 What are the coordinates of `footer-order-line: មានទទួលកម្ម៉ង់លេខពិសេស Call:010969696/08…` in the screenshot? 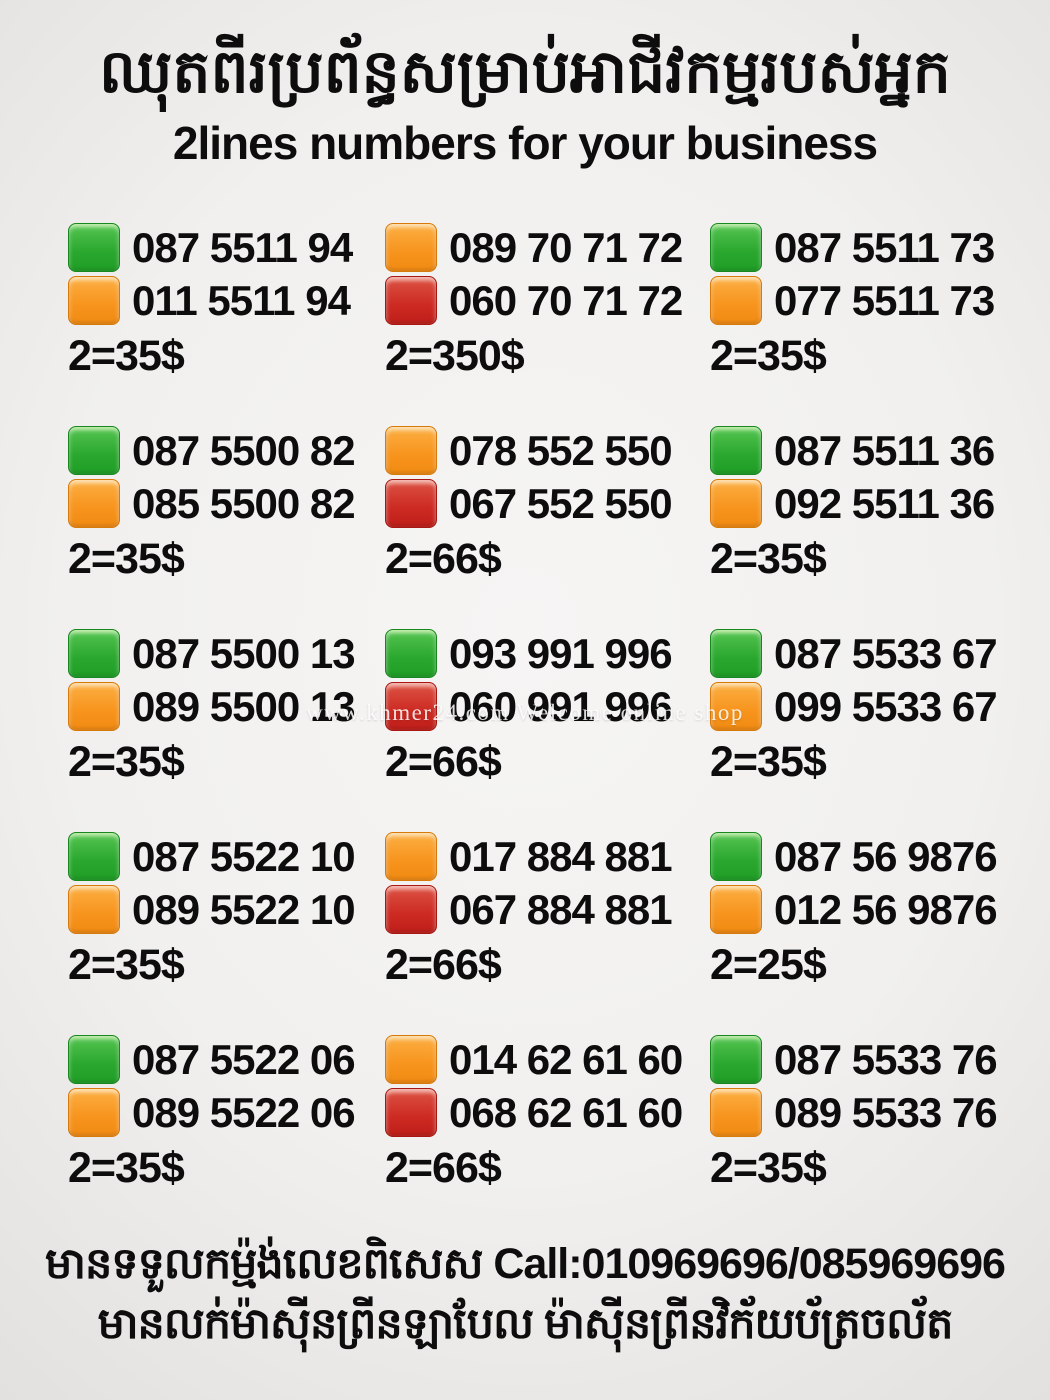 It's located at (525, 1264).